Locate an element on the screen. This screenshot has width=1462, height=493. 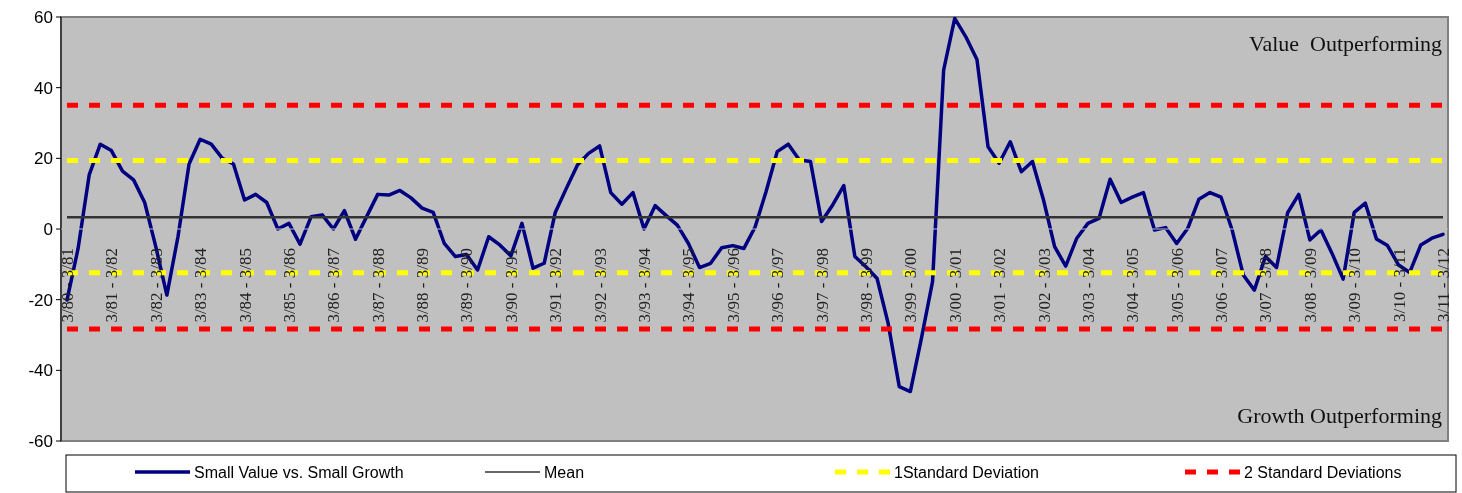
x-tick-label: 3/09 - 3/10 is located at coordinates (1355, 285).